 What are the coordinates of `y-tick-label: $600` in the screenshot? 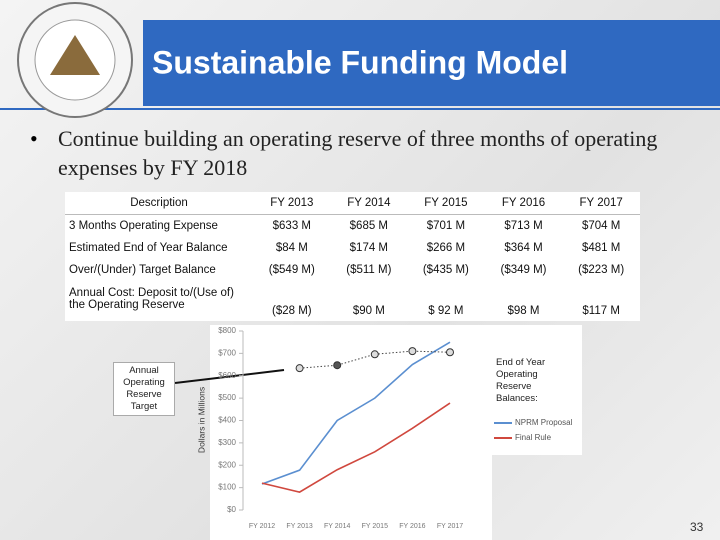 It's located at (227, 375).